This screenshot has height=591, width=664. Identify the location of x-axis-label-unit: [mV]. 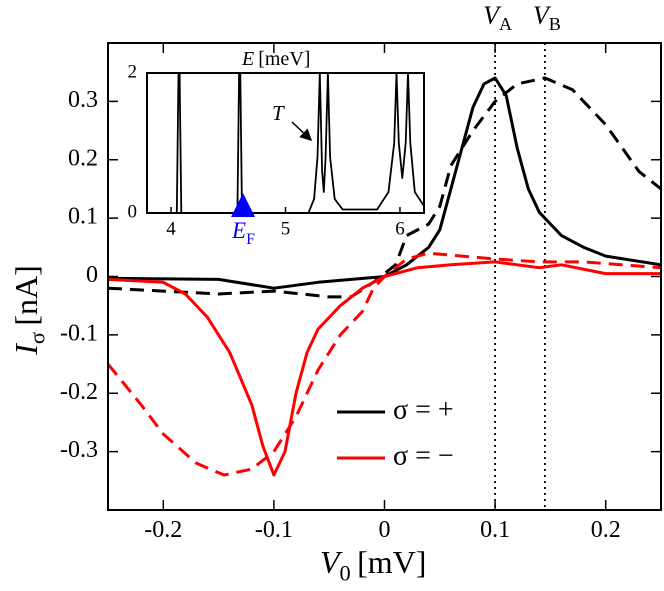
(391, 562).